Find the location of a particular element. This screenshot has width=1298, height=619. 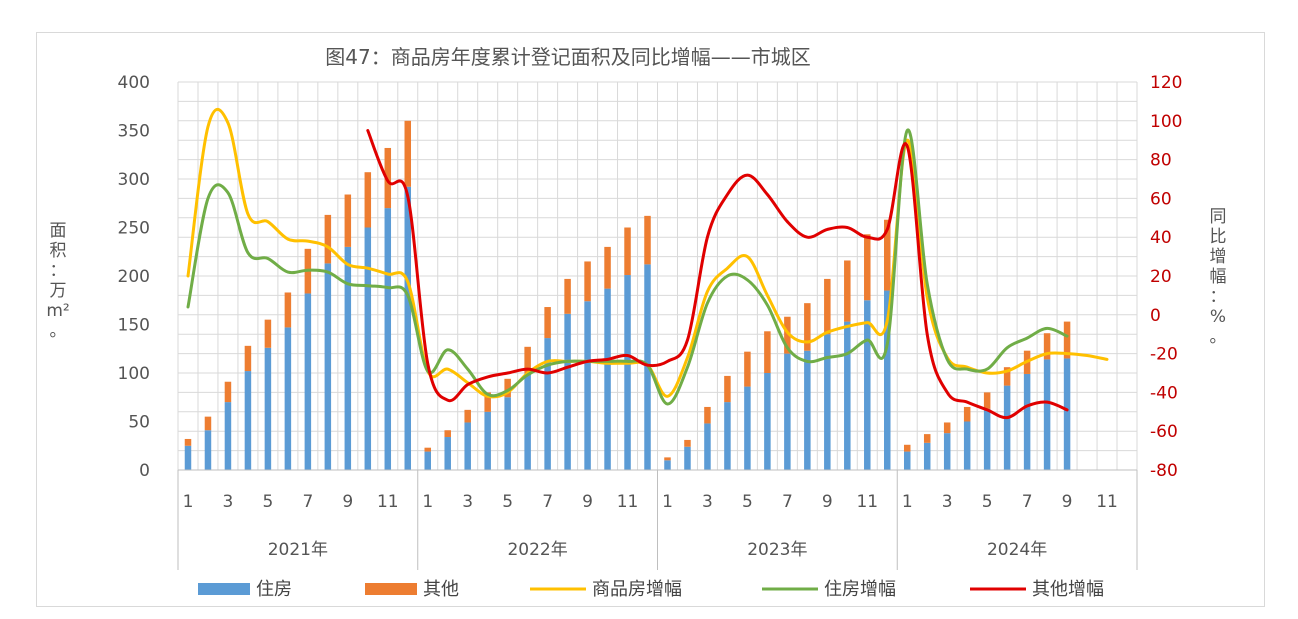

y-tick-label: 100 is located at coordinates (134, 374).